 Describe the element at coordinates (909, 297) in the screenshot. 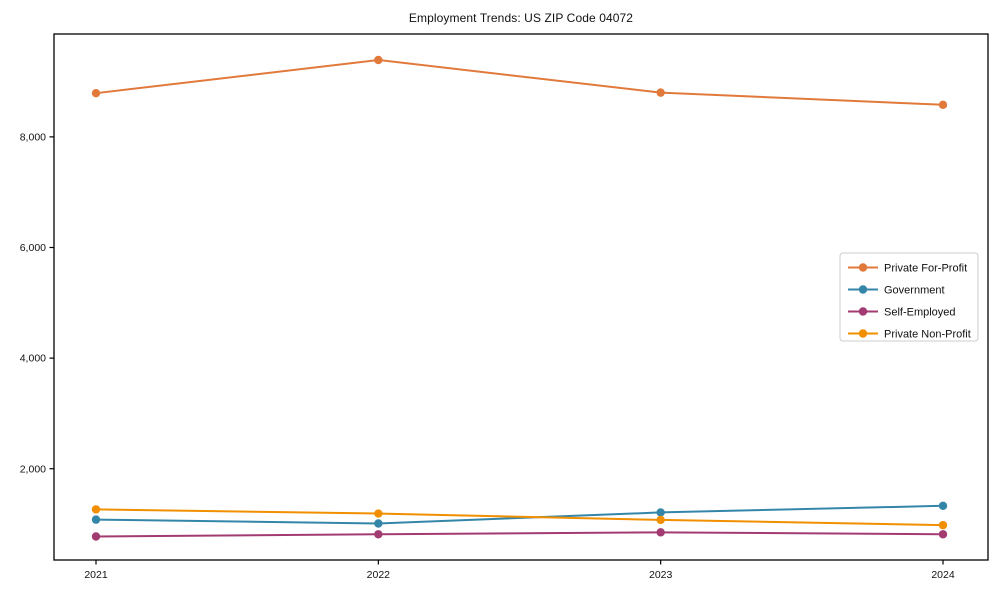

I see `legend-box` at that location.